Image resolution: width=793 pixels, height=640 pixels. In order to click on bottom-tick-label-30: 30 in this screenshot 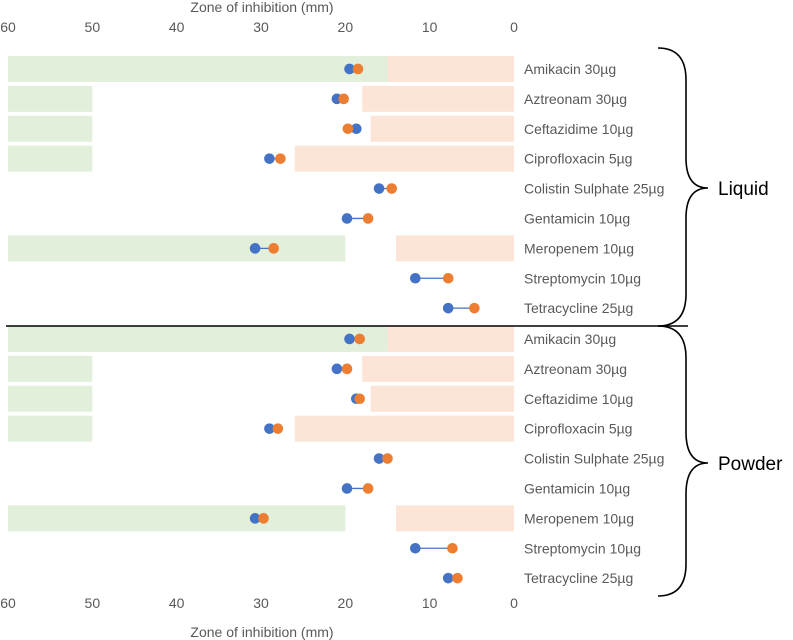, I will do `click(261, 603)`.